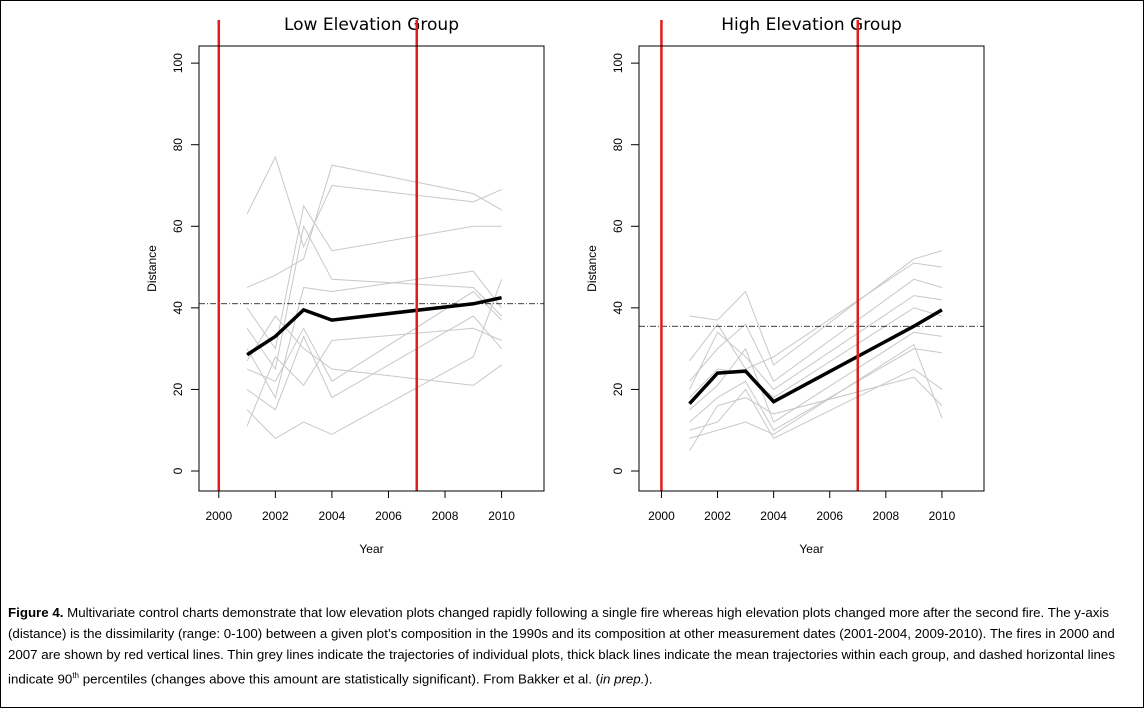 This screenshot has width=1144, height=708. I want to click on caption-superscript: th, so click(75, 675).